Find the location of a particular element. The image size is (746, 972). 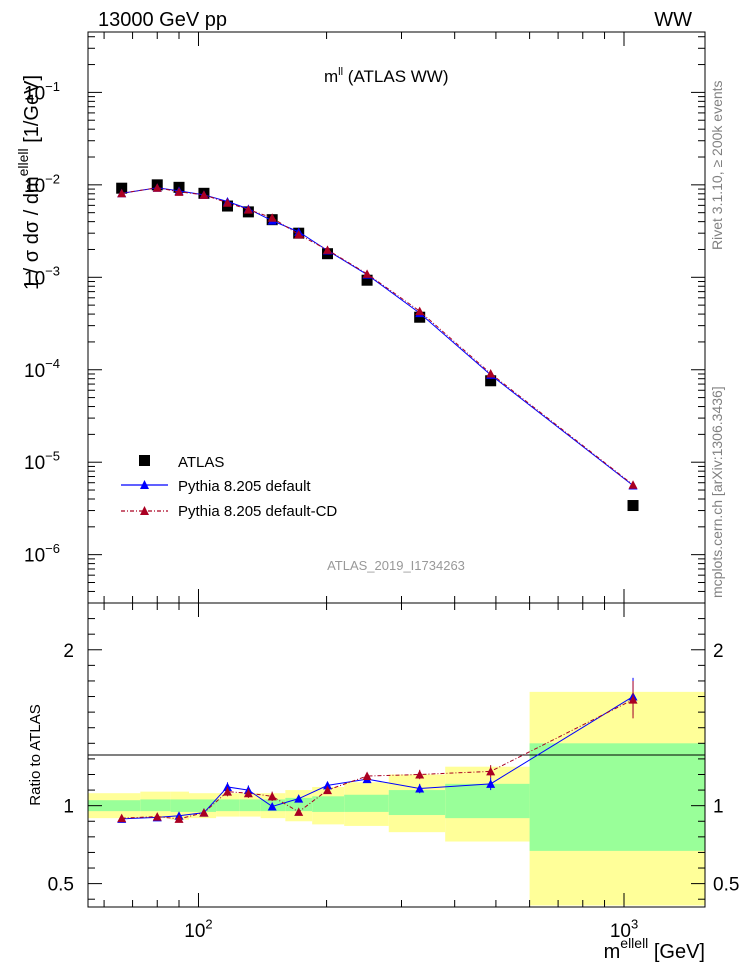

rivet-version-label: Rivet 3.1.10, ≥ 200k events is located at coordinates (717, 165).